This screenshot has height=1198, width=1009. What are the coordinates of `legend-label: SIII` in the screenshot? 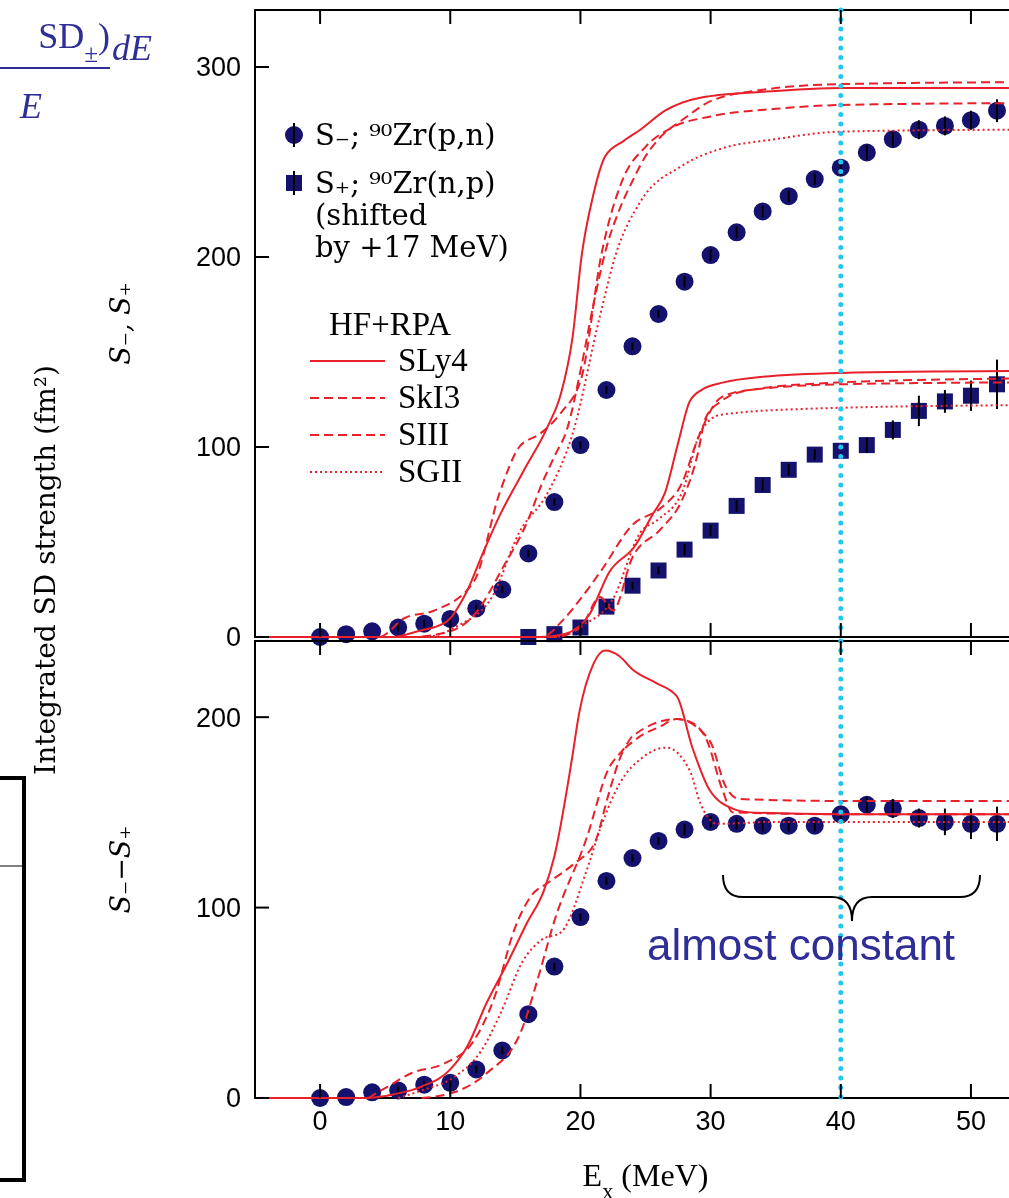 It's located at (424, 434).